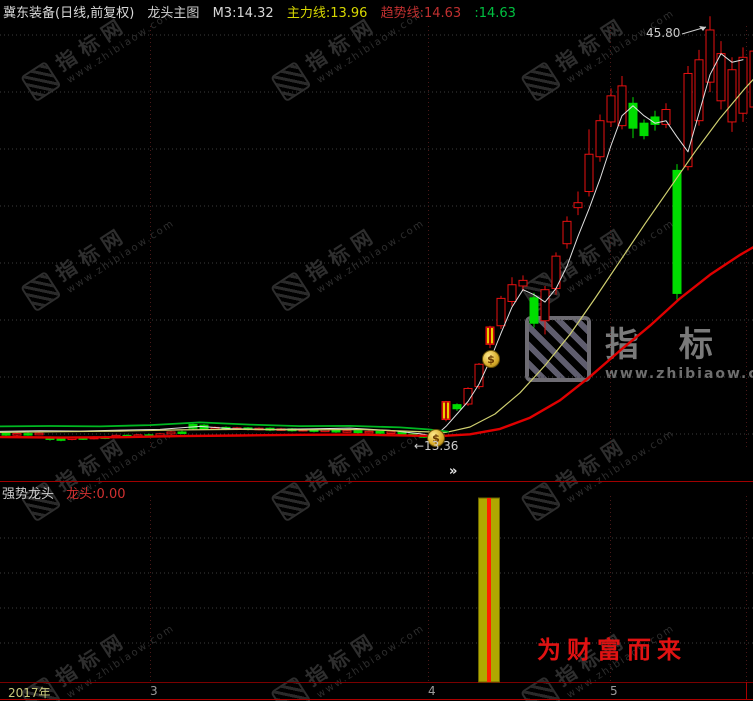 The height and width of the screenshot is (701, 753). Describe the element at coordinates (173, 13) in the screenshot. I see `indicator-name: 龙头主图` at that location.